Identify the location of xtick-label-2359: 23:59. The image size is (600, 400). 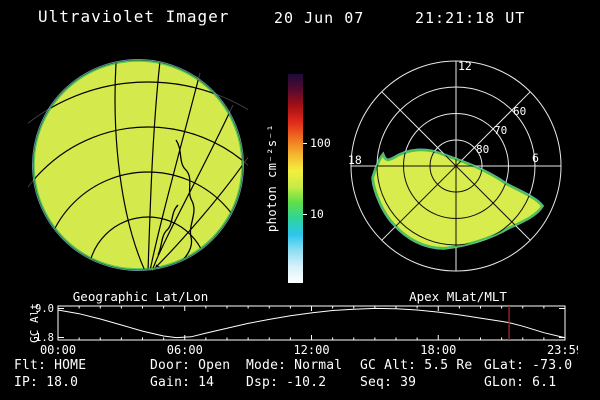
(562, 350).